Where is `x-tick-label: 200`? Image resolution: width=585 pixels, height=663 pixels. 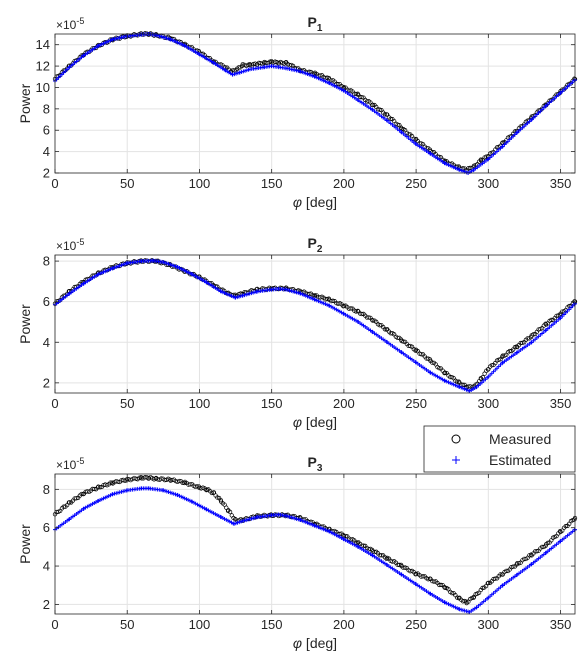 x-tick-label: 200 is located at coordinates (344, 403).